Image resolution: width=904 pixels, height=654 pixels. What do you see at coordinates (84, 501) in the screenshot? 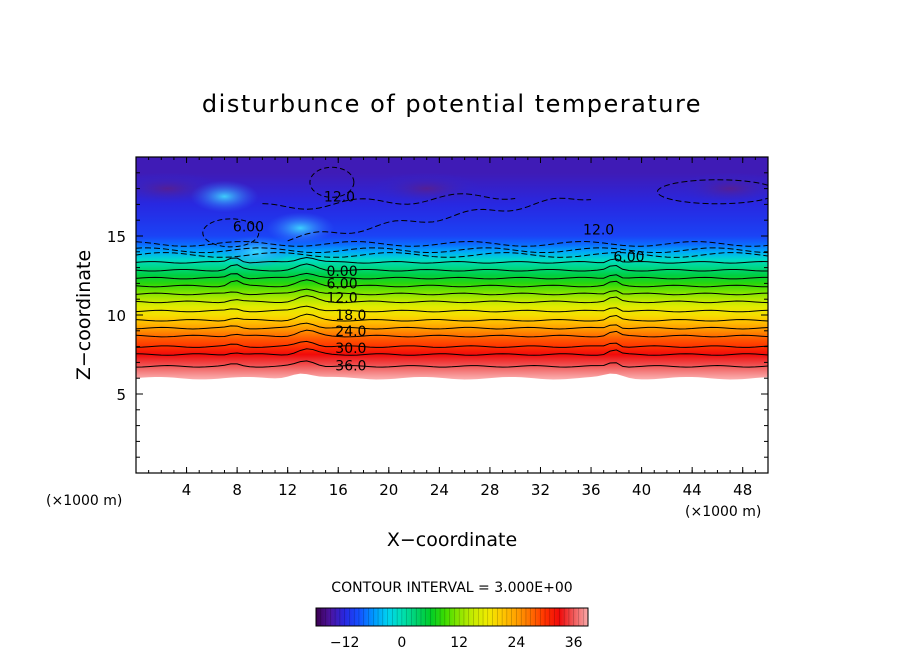
I see `x-unit-left: (×1000 m)` at bounding box center [84, 501].